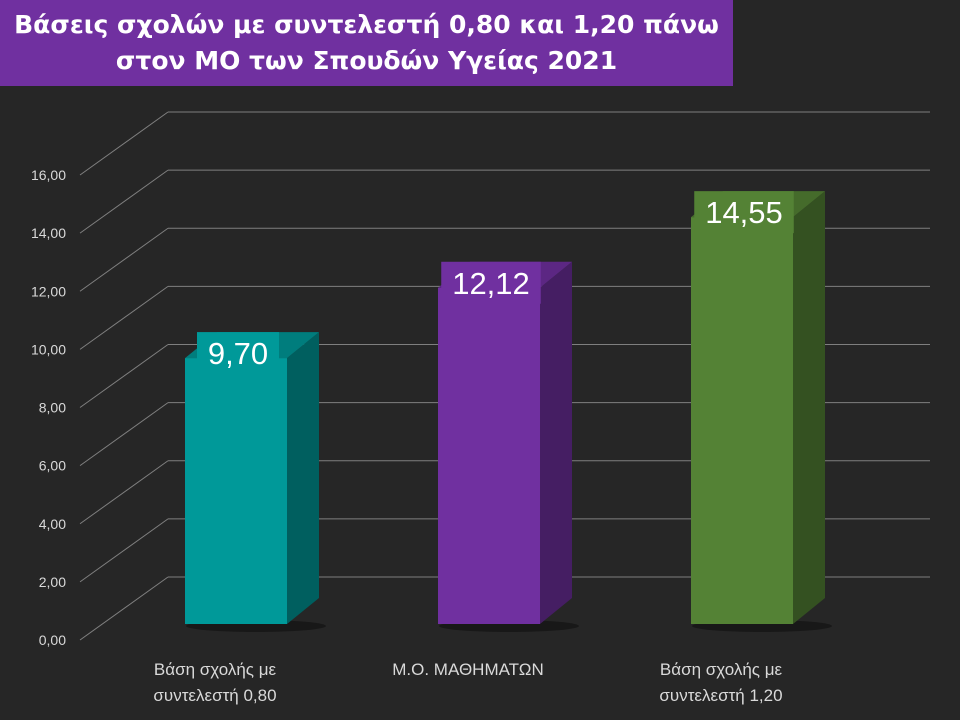 The height and width of the screenshot is (720, 960). I want to click on x-tick-label: Μ.Ο. ΜΑΘΗΜΑΤΩΝ, so click(468, 669).